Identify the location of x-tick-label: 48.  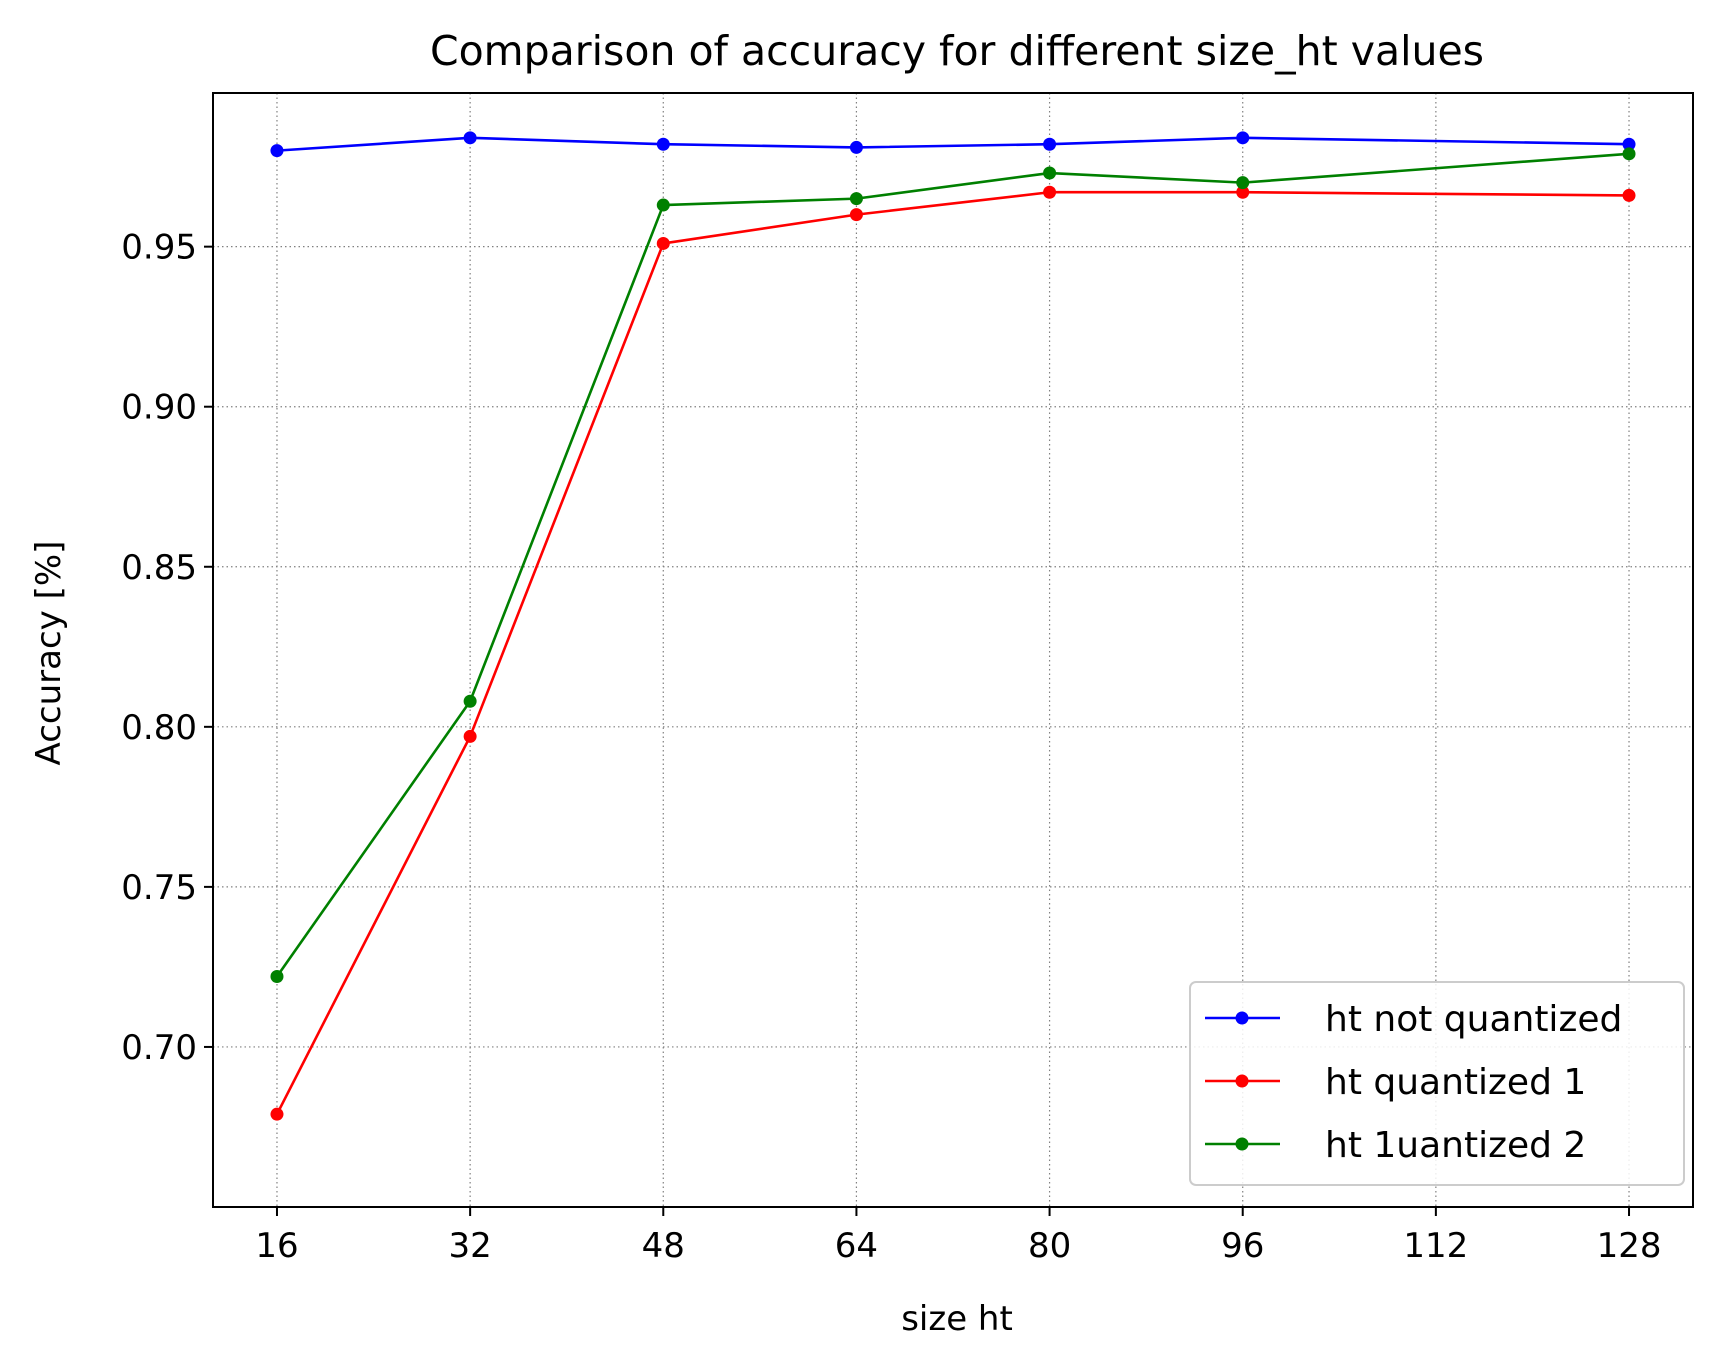
(663, 1246).